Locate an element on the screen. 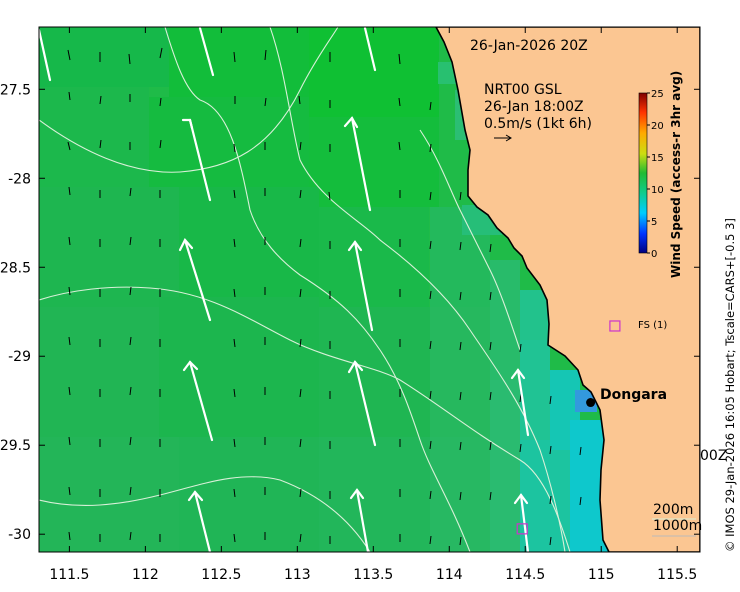  colorbar-tick-label: 15 is located at coordinates (657, 158).